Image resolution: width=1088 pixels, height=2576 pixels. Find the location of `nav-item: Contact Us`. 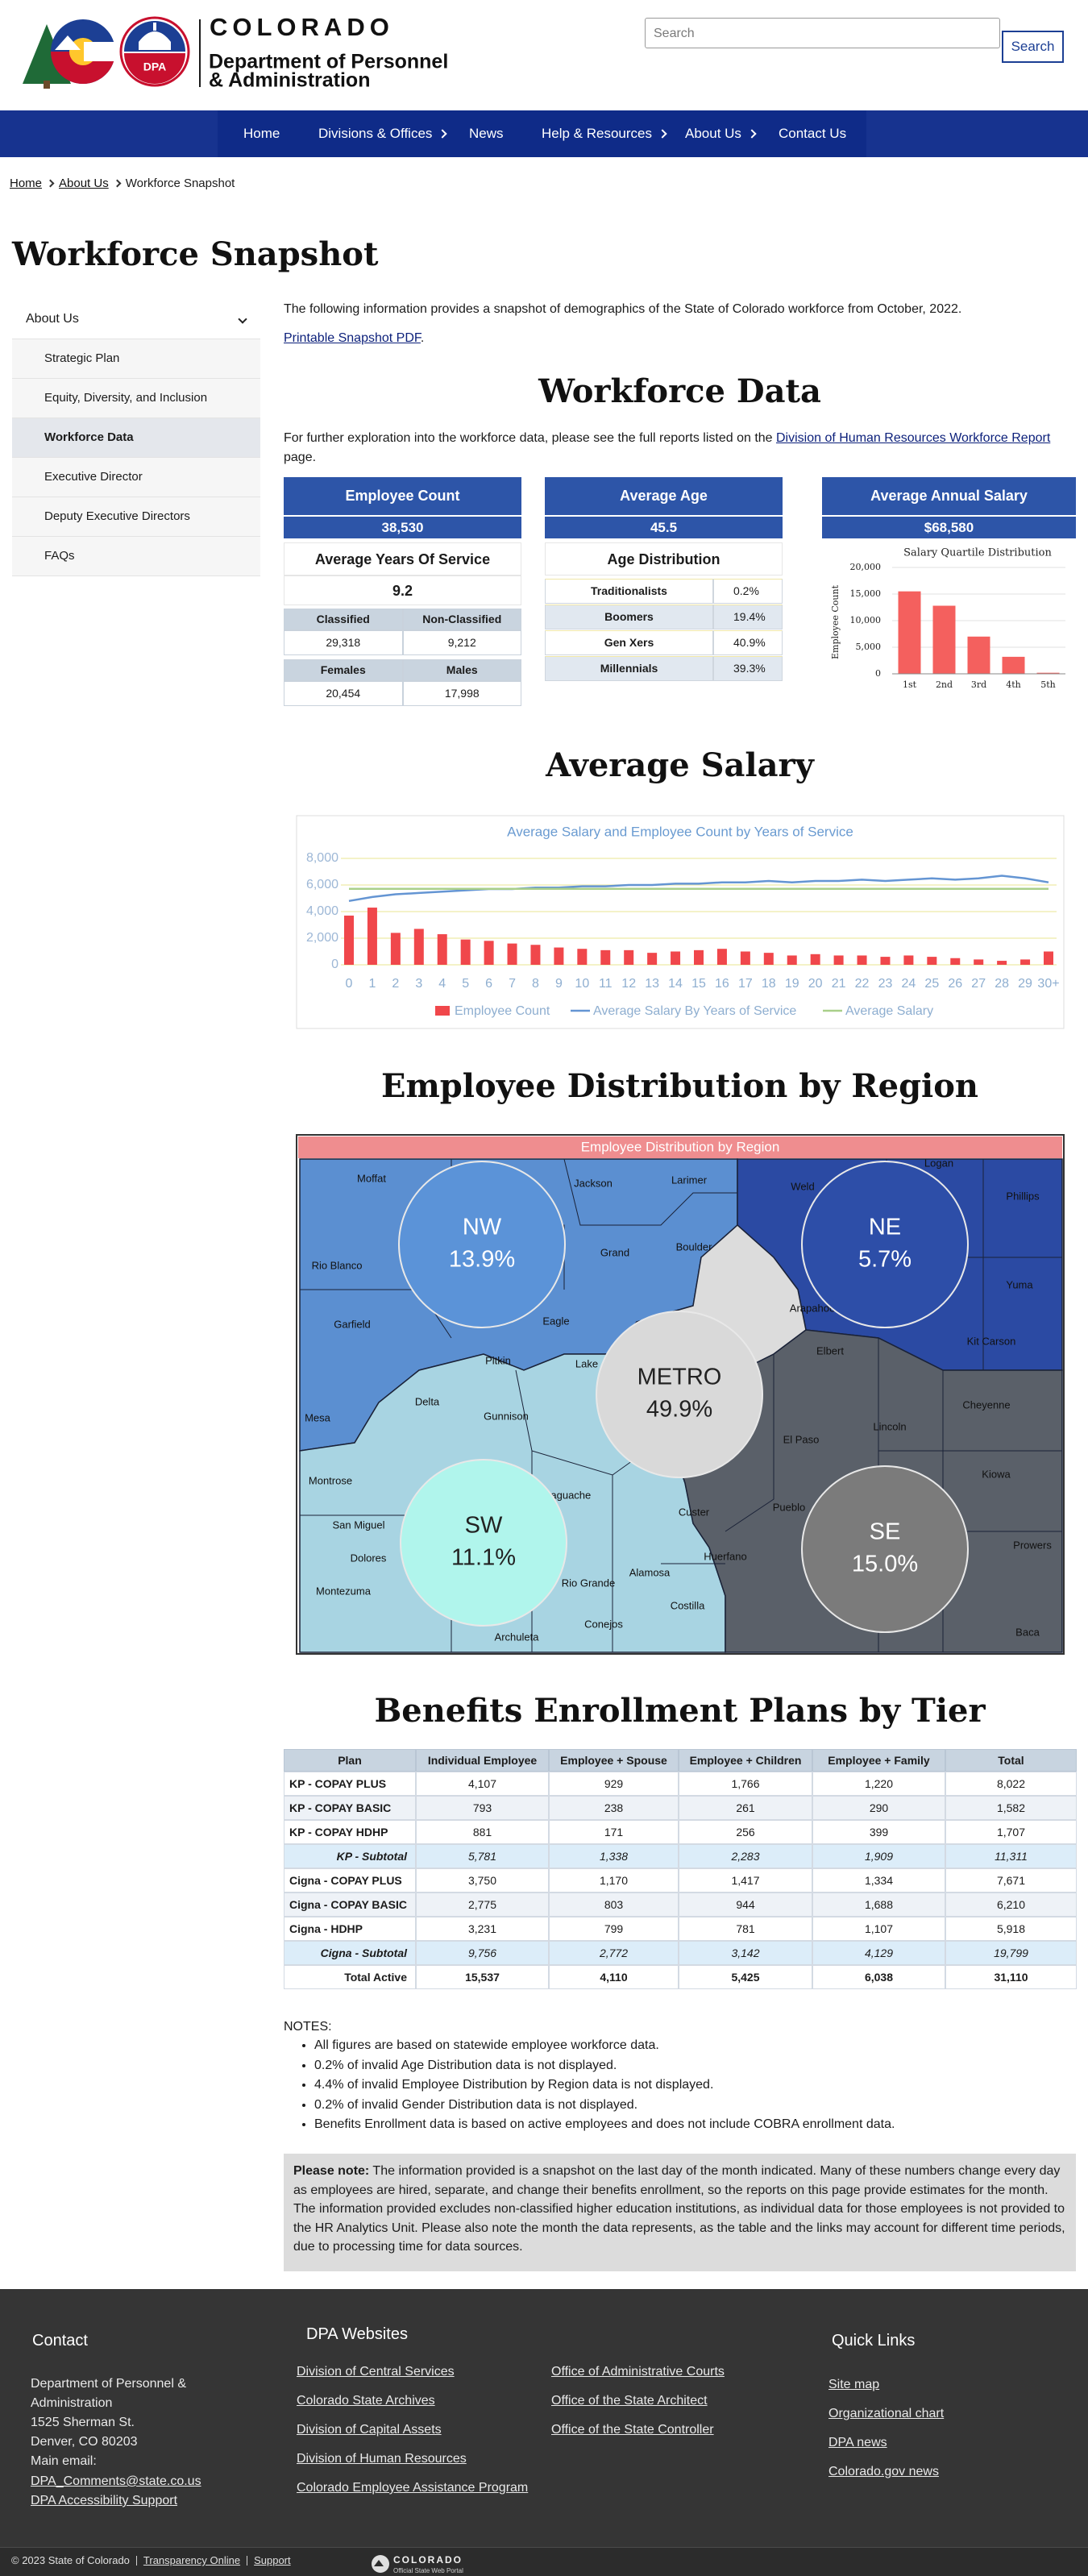

nav-item: Contact Us is located at coordinates (812, 133).